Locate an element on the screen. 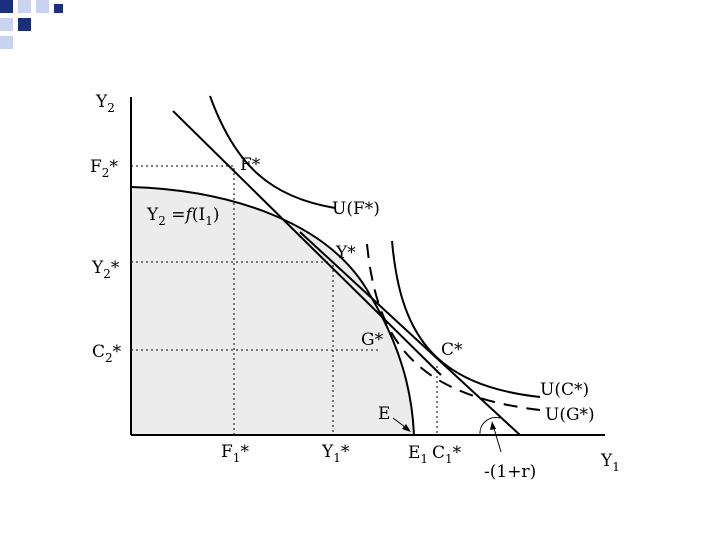  label-curve-uc: U(C*) is located at coordinates (564, 390).